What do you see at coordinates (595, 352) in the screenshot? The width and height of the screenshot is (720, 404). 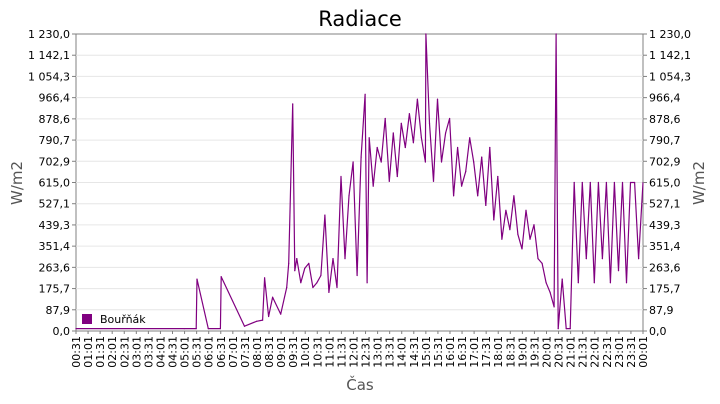 I see `x-tick-label: 22:01` at bounding box center [595, 352].